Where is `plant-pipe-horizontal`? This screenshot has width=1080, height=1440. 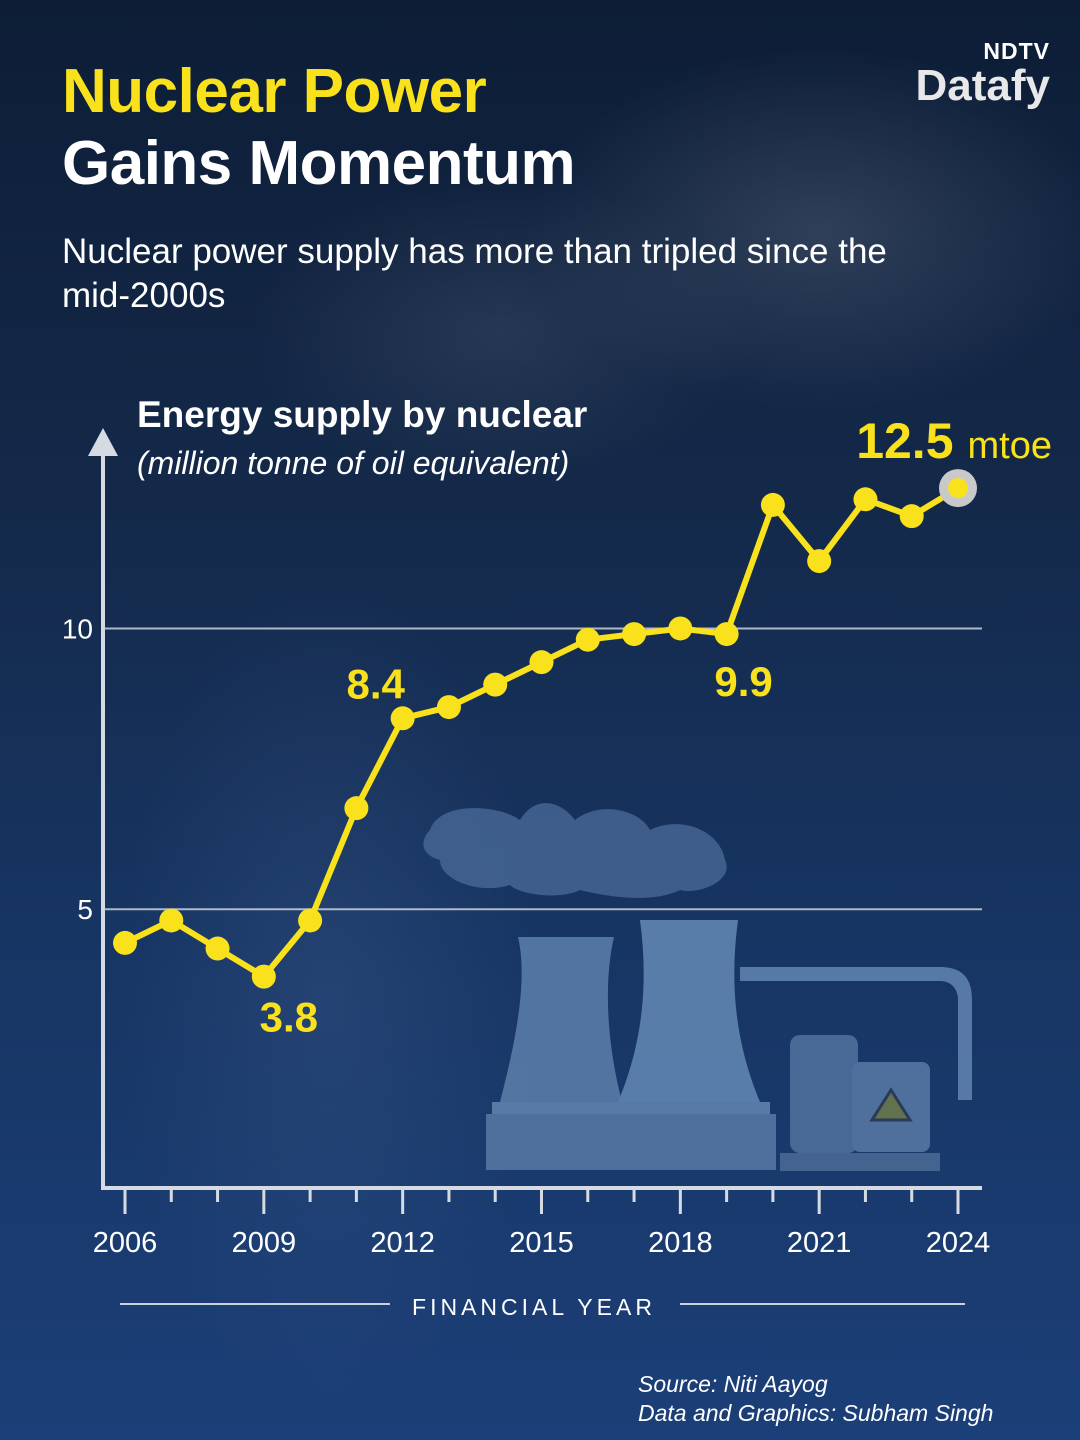
plant-pipe-horizontal is located at coordinates (840, 974).